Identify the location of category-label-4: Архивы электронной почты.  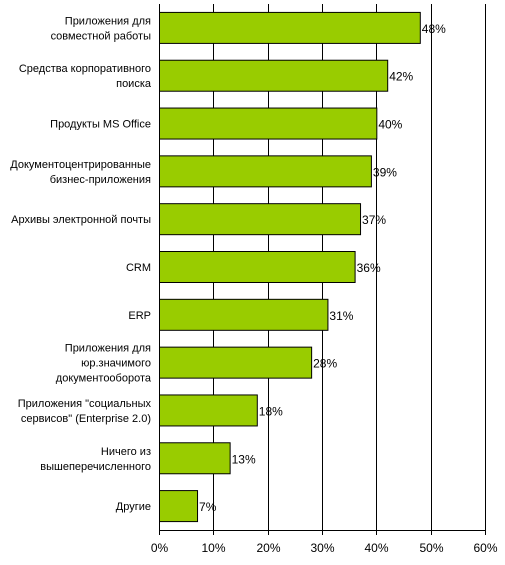
(81, 220).